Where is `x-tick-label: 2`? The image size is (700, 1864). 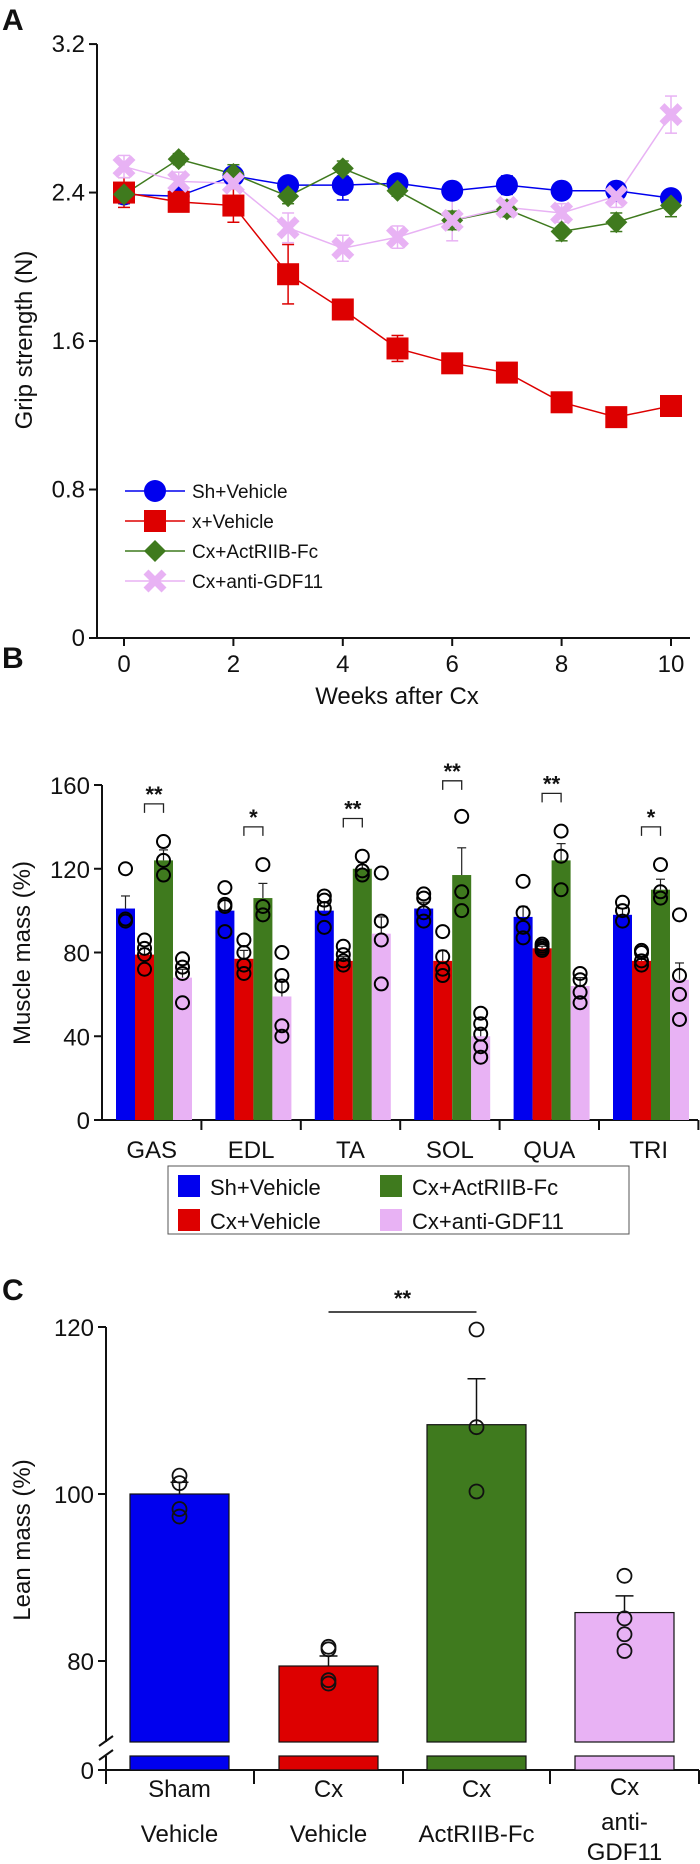
x-tick-label: 2 is located at coordinates (233, 664).